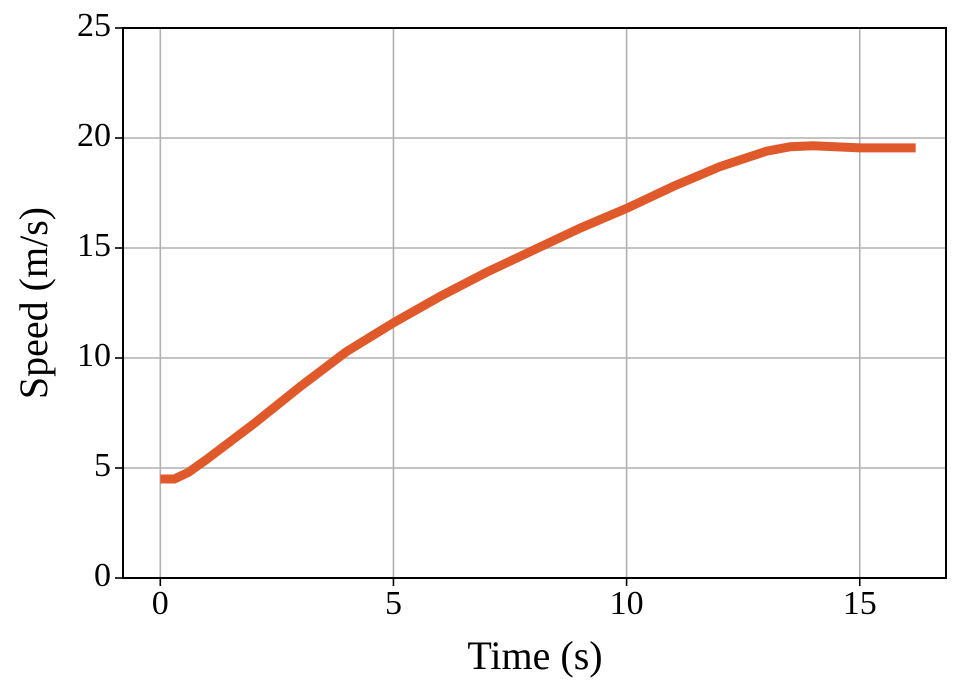  I want to click on x-axis-label: Time (s), so click(534, 655).